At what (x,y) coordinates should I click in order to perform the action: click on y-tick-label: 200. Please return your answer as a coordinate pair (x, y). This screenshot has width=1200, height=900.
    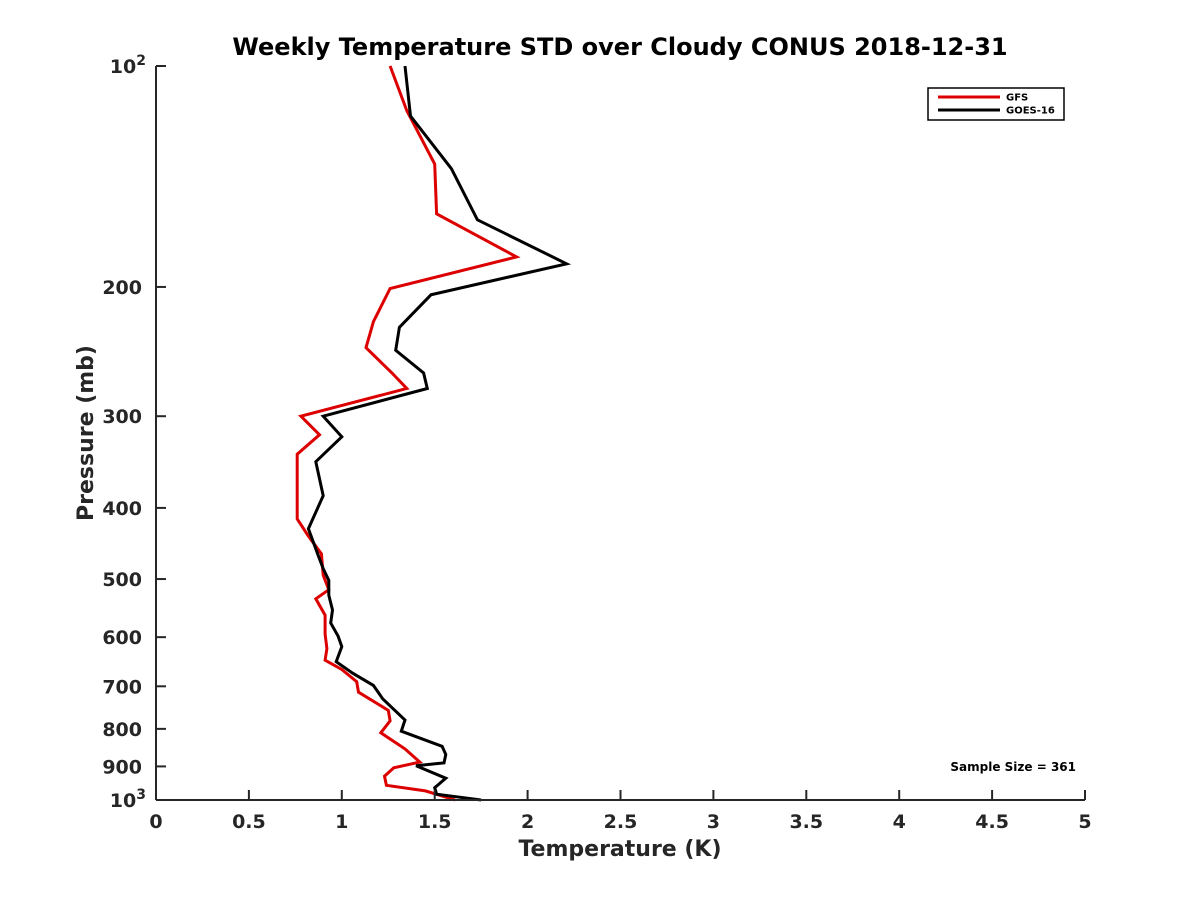
    Looking at the image, I should click on (122, 288).